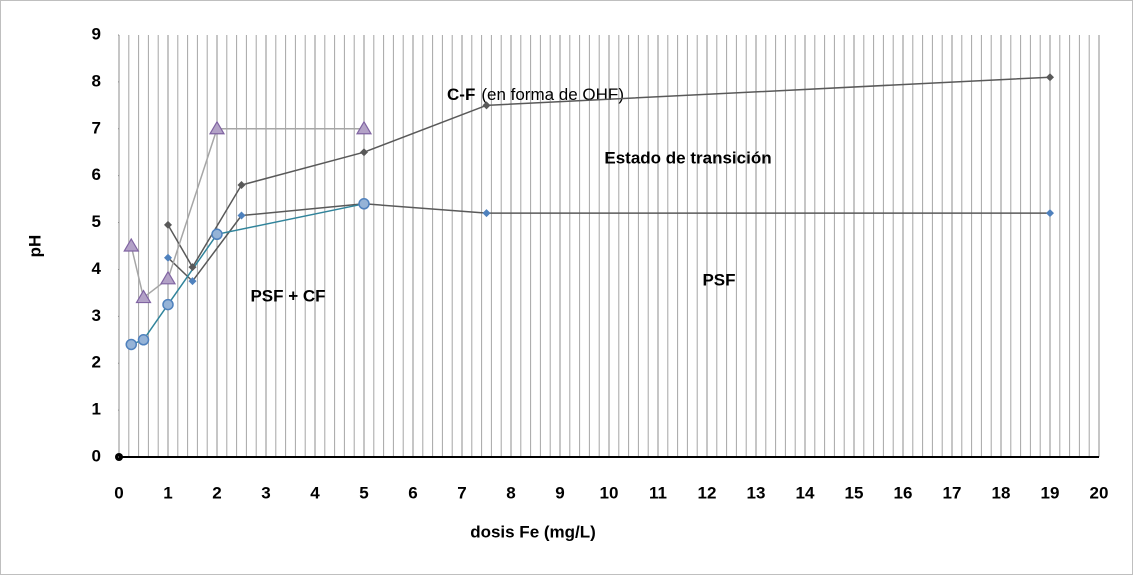  I want to click on y-axis-label: pH, so click(34, 246).